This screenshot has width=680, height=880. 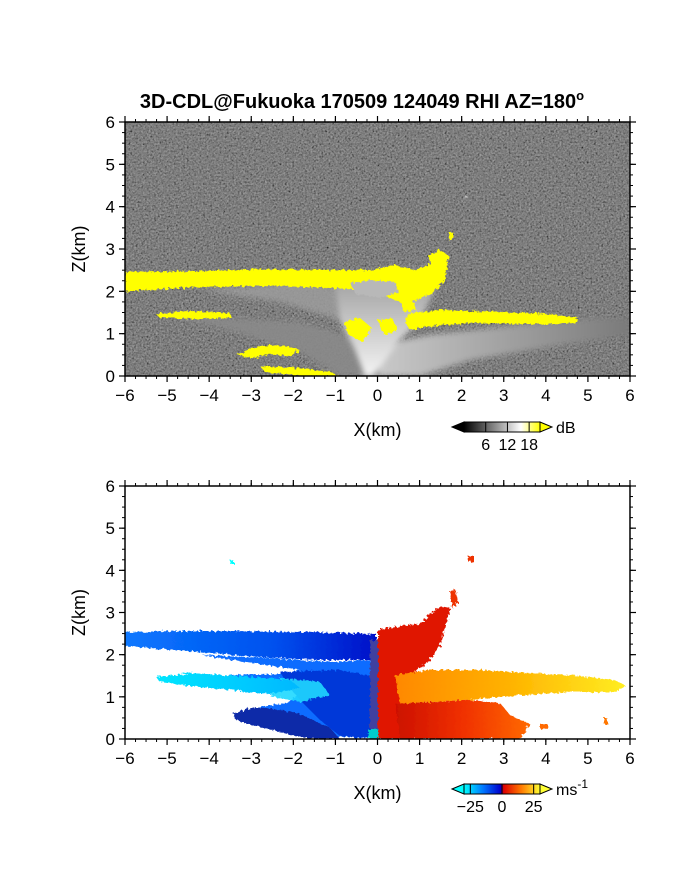 What do you see at coordinates (194, 315) in the screenshot?
I see `middle-layer-left` at bounding box center [194, 315].